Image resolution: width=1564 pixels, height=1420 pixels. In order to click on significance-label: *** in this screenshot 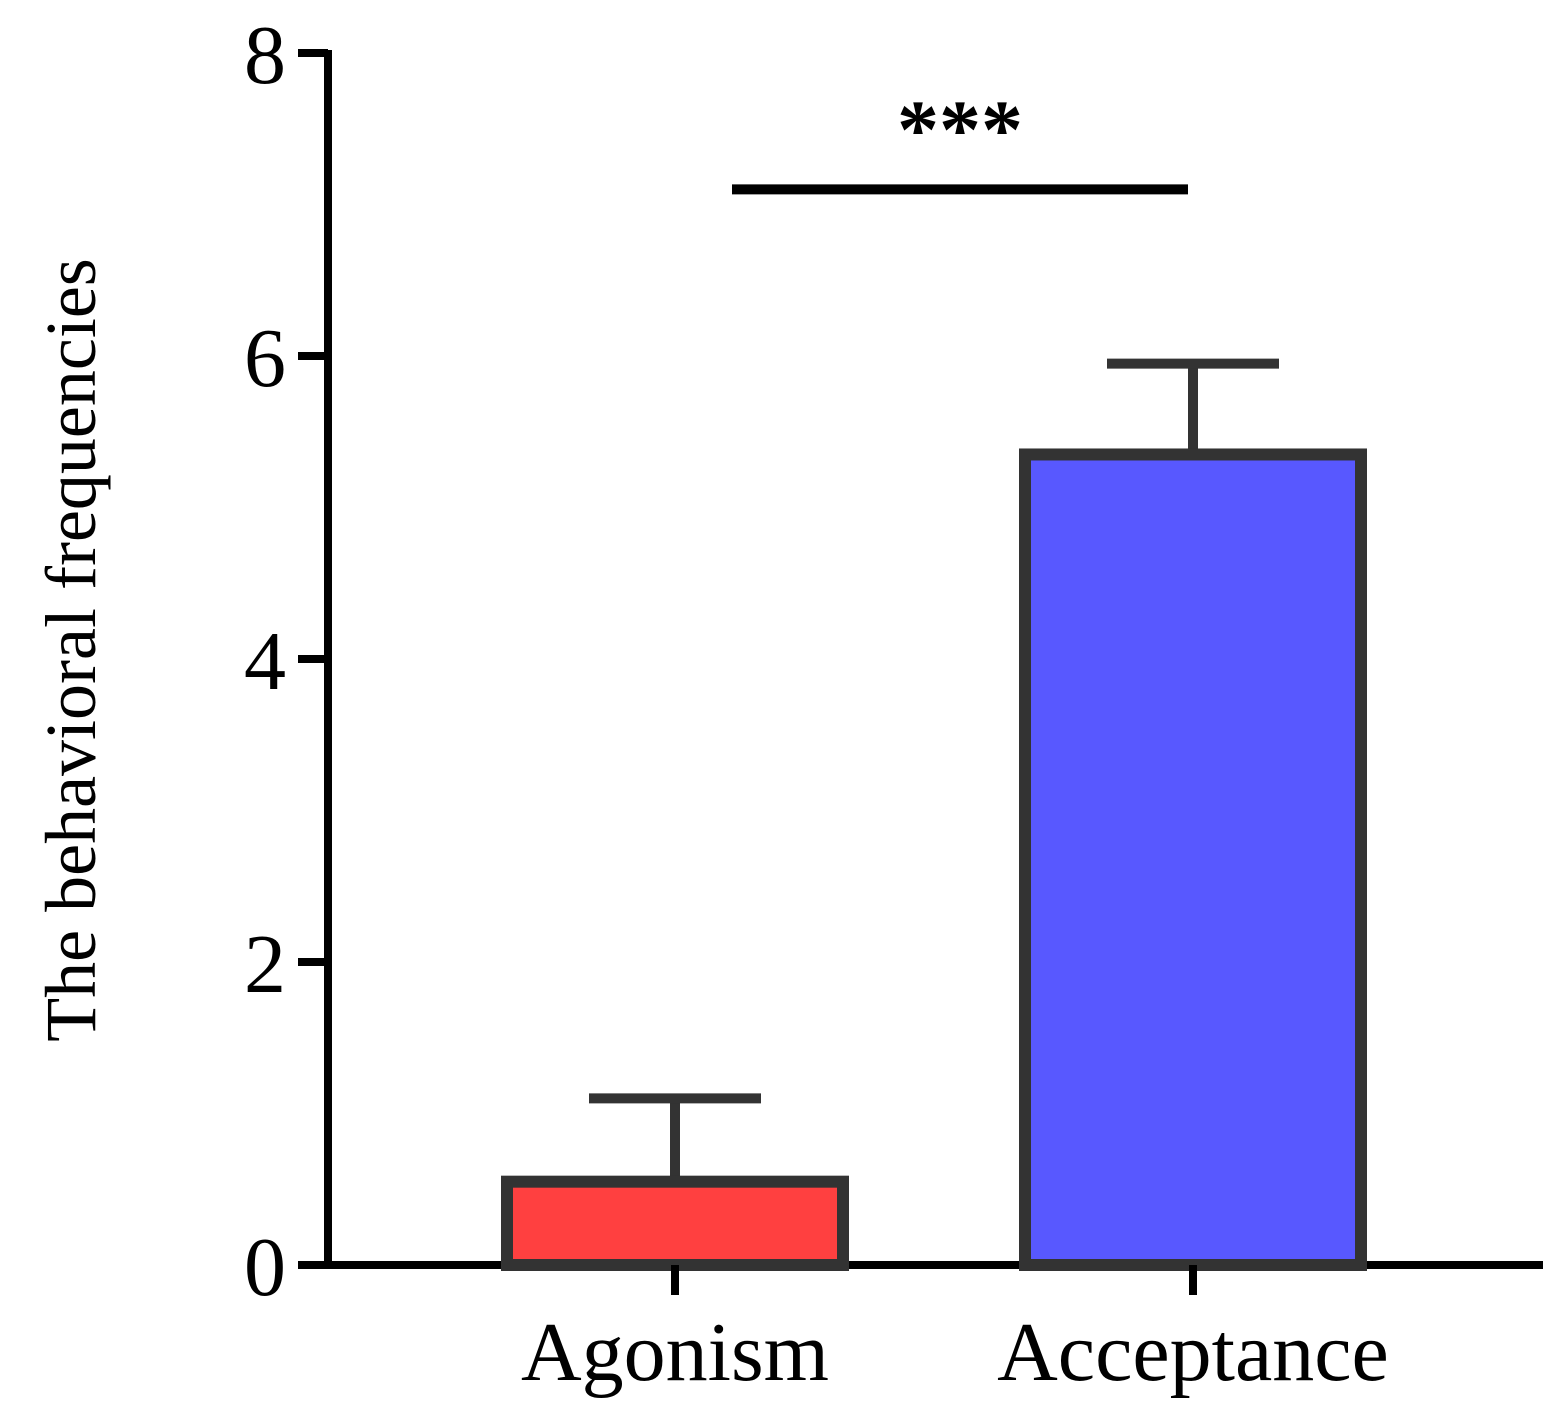, I will do `click(960, 129)`.